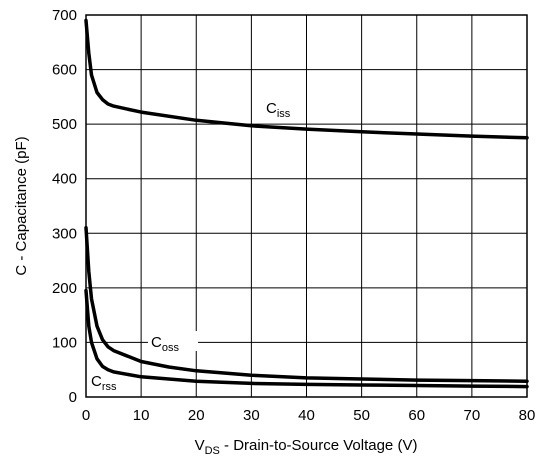 Image resolution: width=541 pixels, height=460 pixels. Describe the element at coordinates (64, 206) in the screenshot. I see `y-tick-labels: 0 100 200 300 400 500 600 700` at that location.